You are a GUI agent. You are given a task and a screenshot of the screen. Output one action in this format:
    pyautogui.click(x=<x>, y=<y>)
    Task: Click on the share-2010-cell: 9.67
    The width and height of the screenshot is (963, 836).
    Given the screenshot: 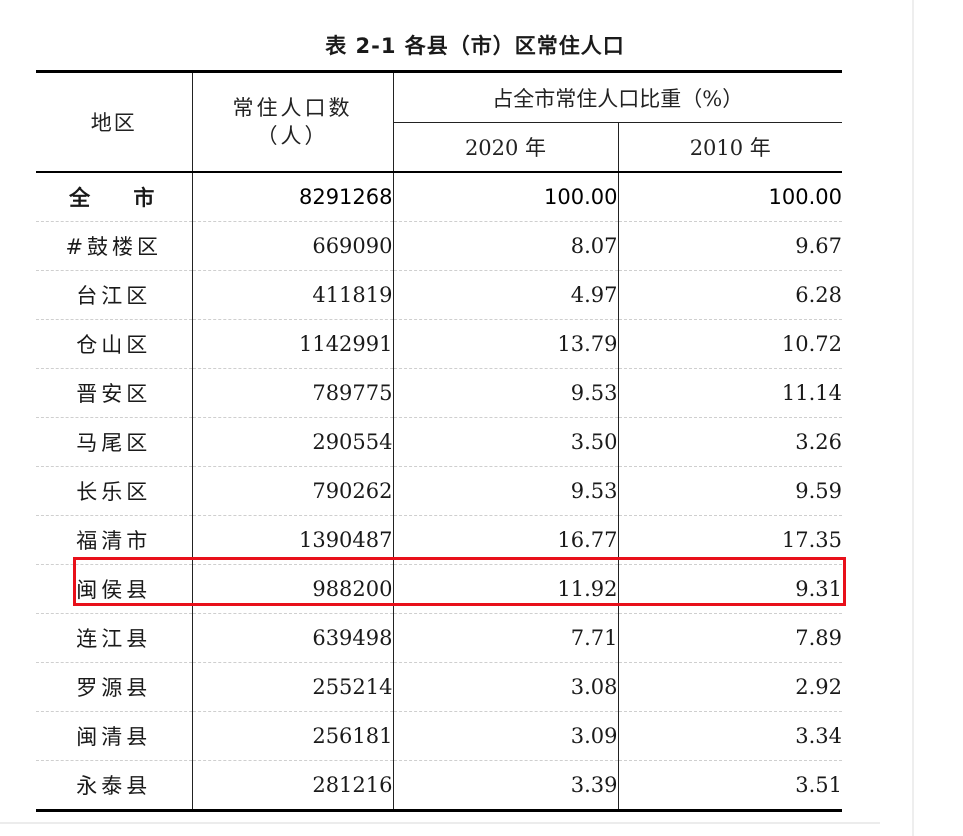 What is the action you would take?
    pyautogui.click(x=730, y=246)
    